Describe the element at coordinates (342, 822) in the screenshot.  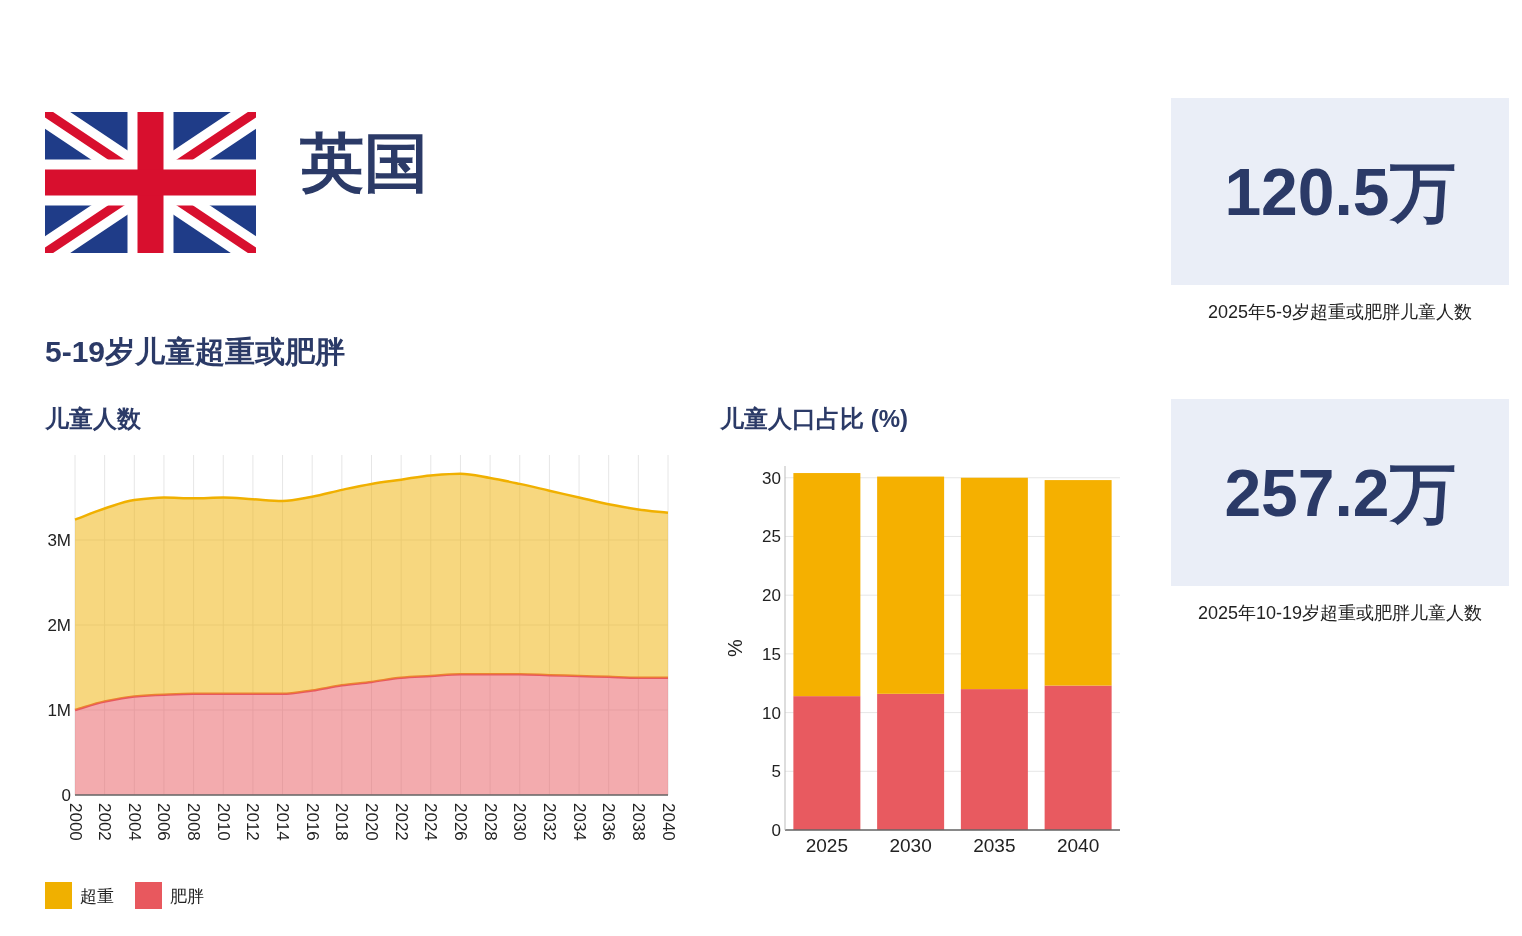
I see `x-tick-label: 2018` at that location.